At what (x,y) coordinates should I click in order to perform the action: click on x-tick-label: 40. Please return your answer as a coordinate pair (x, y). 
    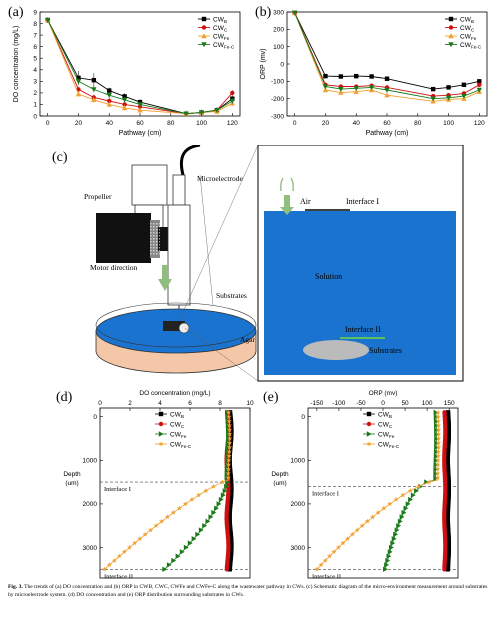
    Looking at the image, I should click on (357, 123).